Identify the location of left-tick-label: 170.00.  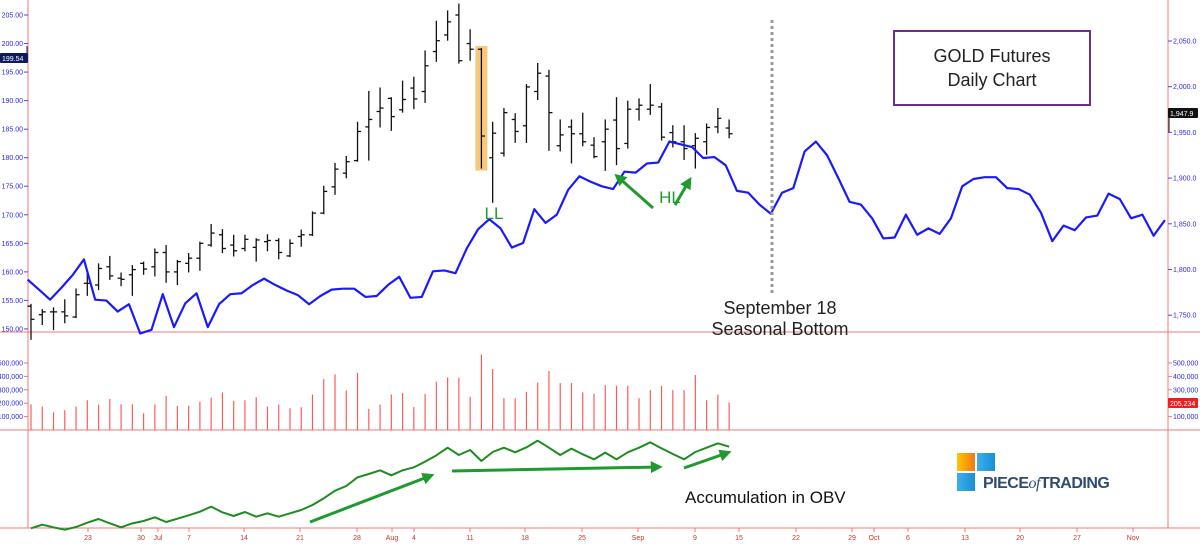
(13, 215).